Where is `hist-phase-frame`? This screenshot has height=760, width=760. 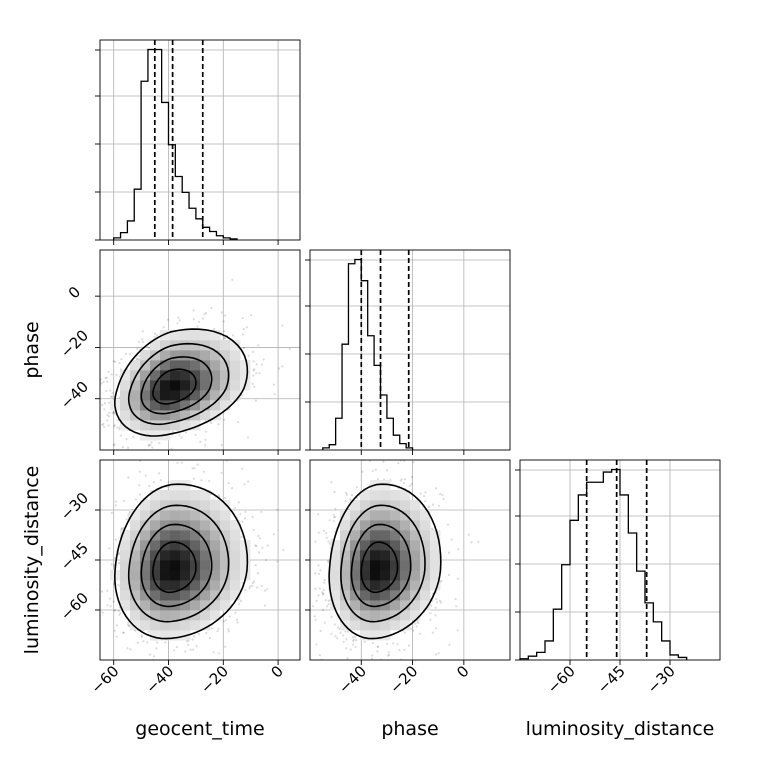
hist-phase-frame is located at coordinates (410, 350).